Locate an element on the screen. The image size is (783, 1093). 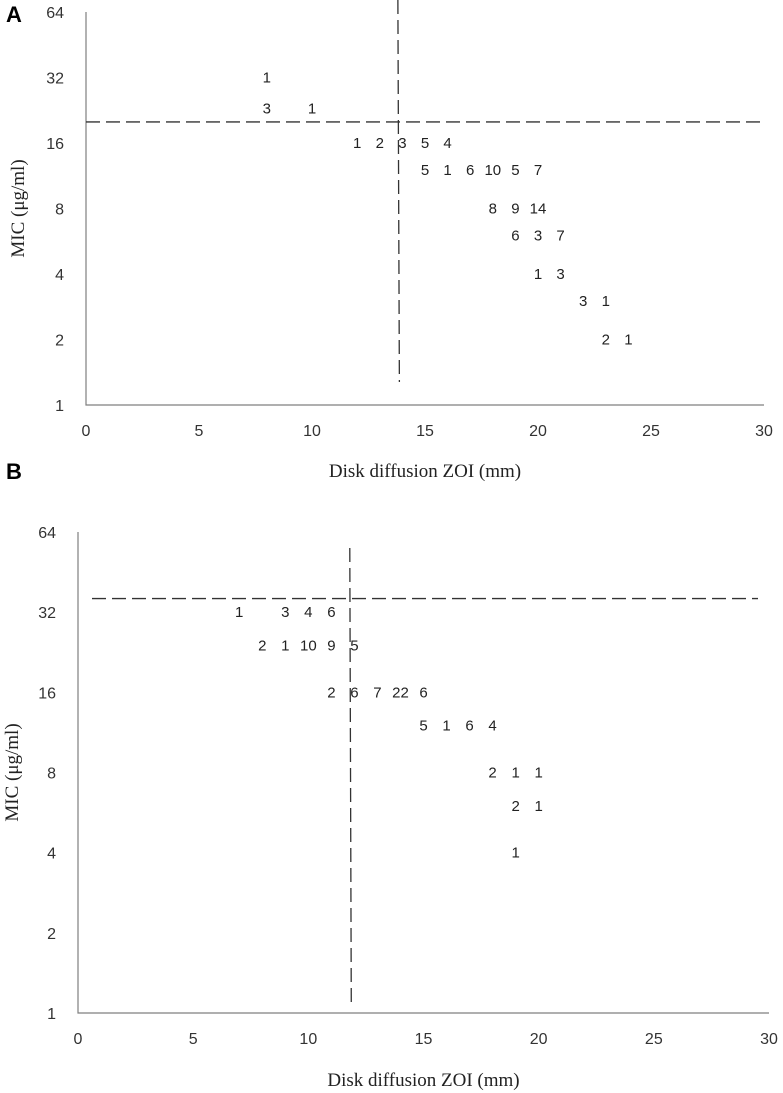
panel-a-point-label: 10 is located at coordinates (492, 170).